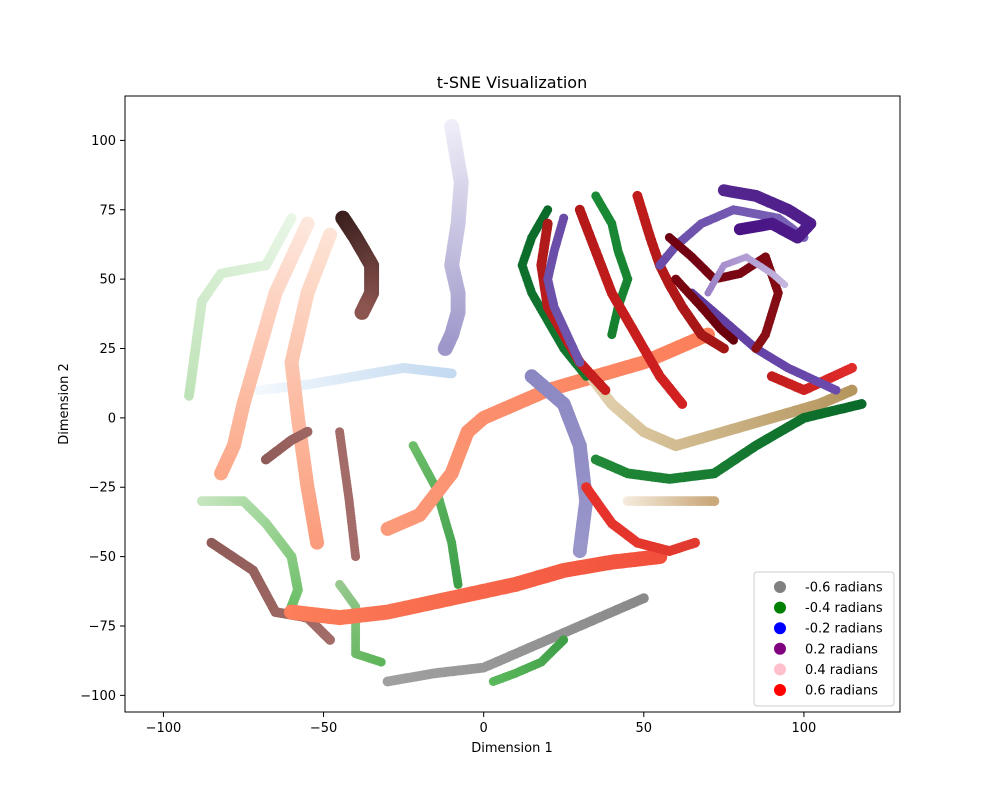  What do you see at coordinates (804, 728) in the screenshot?
I see `x-tick-label: 100` at bounding box center [804, 728].